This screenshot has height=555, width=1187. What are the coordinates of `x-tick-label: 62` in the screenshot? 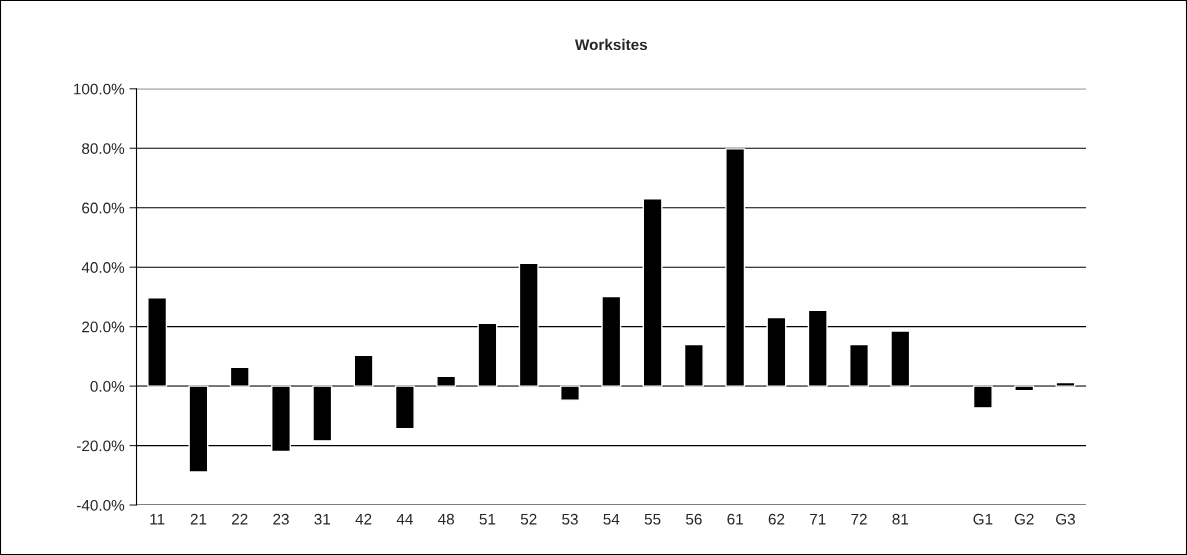 It's located at (776, 519).